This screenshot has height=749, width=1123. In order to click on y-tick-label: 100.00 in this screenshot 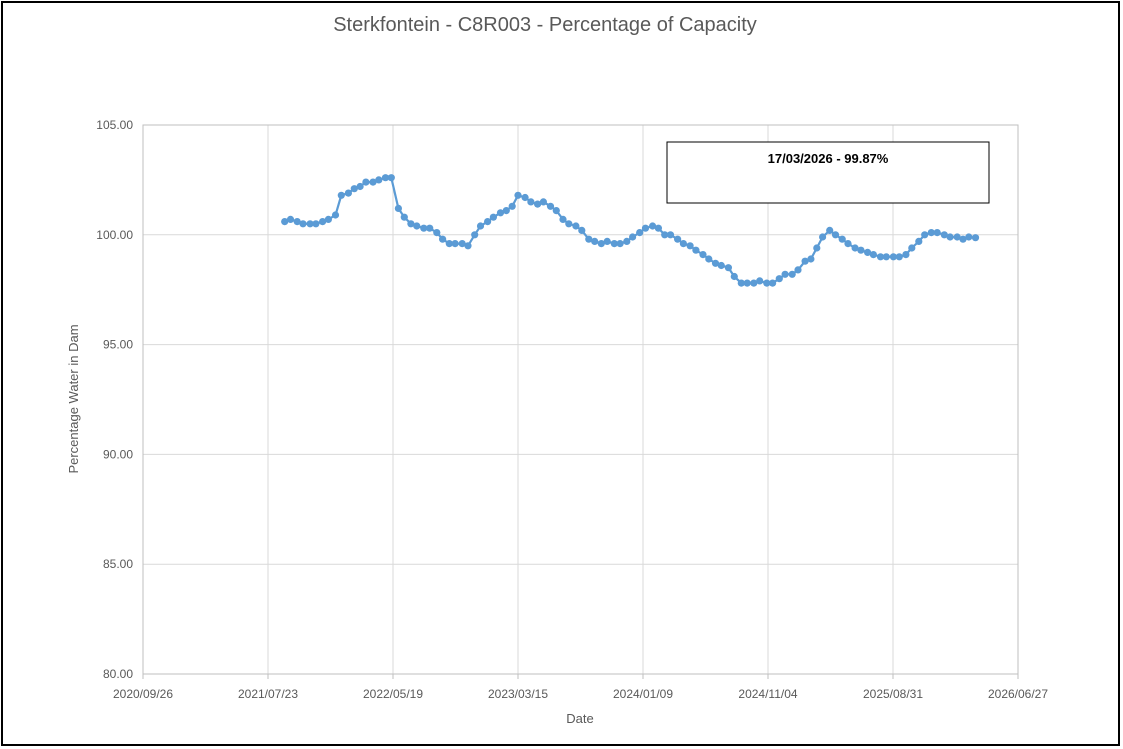, I will do `click(114, 235)`.